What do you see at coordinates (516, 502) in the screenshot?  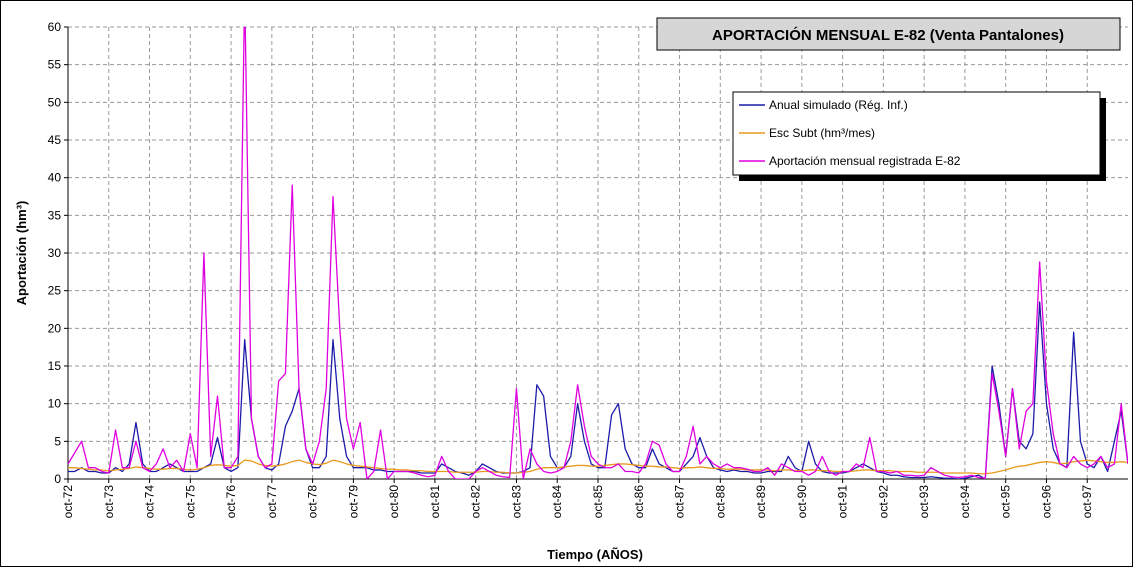 I see `x-tick-label: oct-83` at bounding box center [516, 502].